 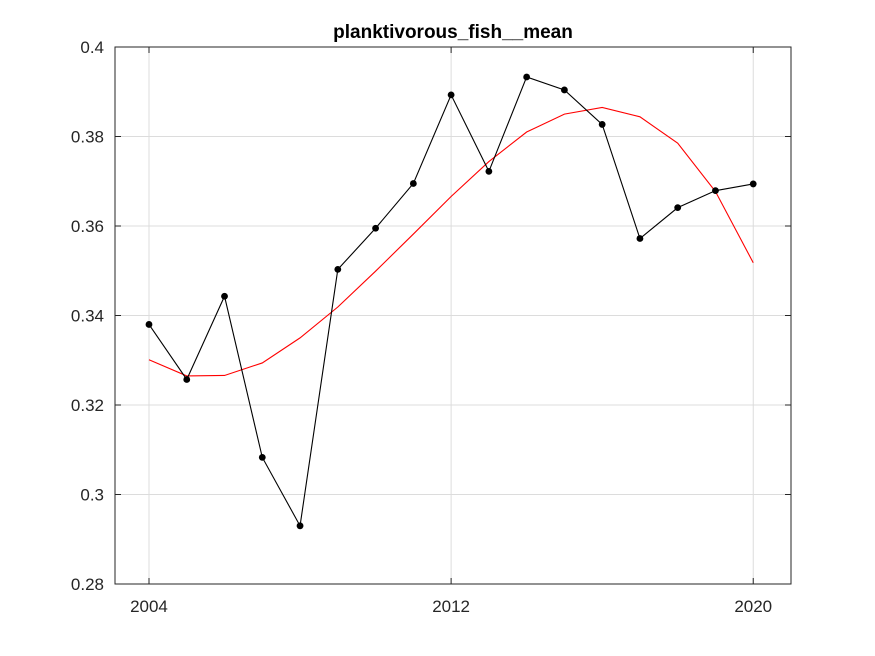 What do you see at coordinates (87, 405) in the screenshot?
I see `y-tick-label: 0.32` at bounding box center [87, 405].